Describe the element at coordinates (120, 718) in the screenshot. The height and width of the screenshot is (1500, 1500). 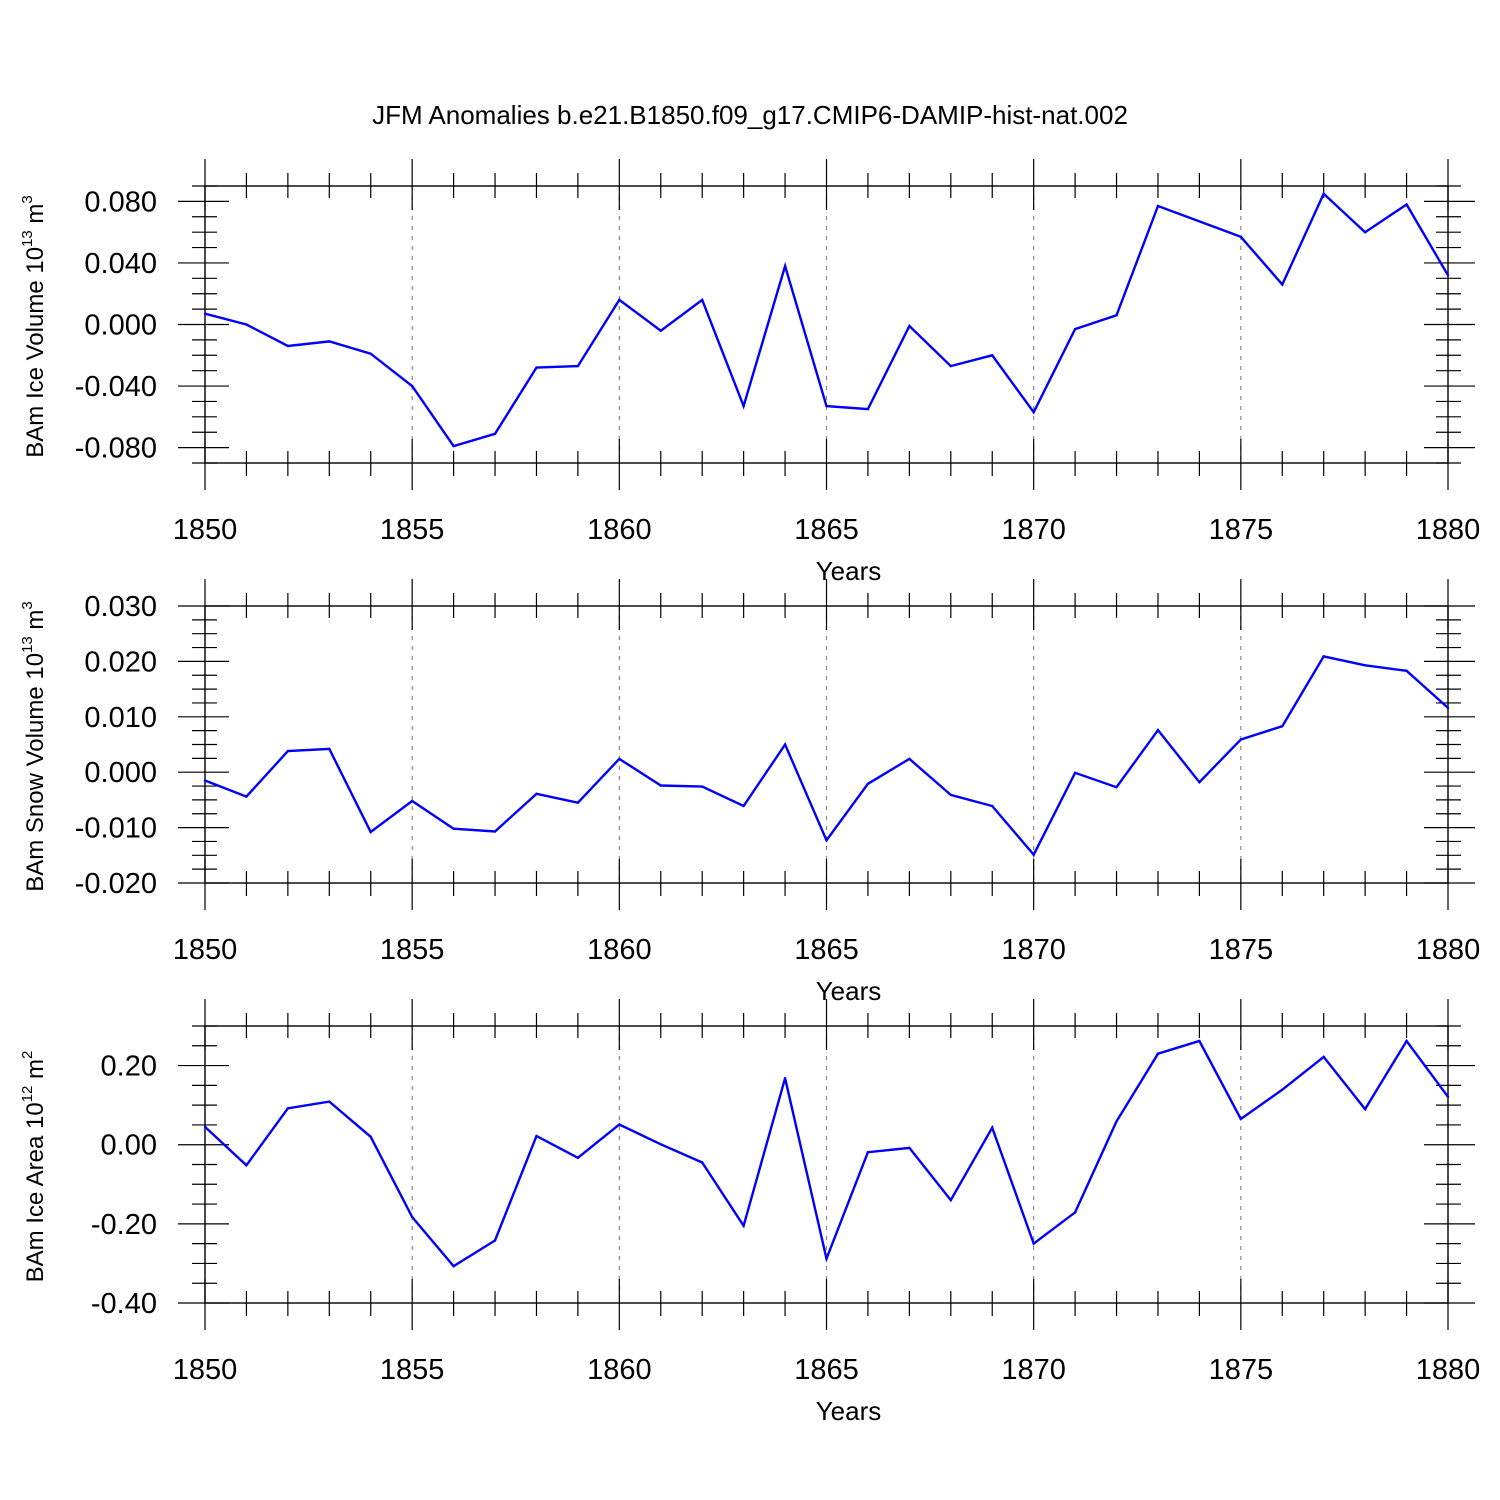
I see `y-tick-label-0p01: 0.010` at that location.